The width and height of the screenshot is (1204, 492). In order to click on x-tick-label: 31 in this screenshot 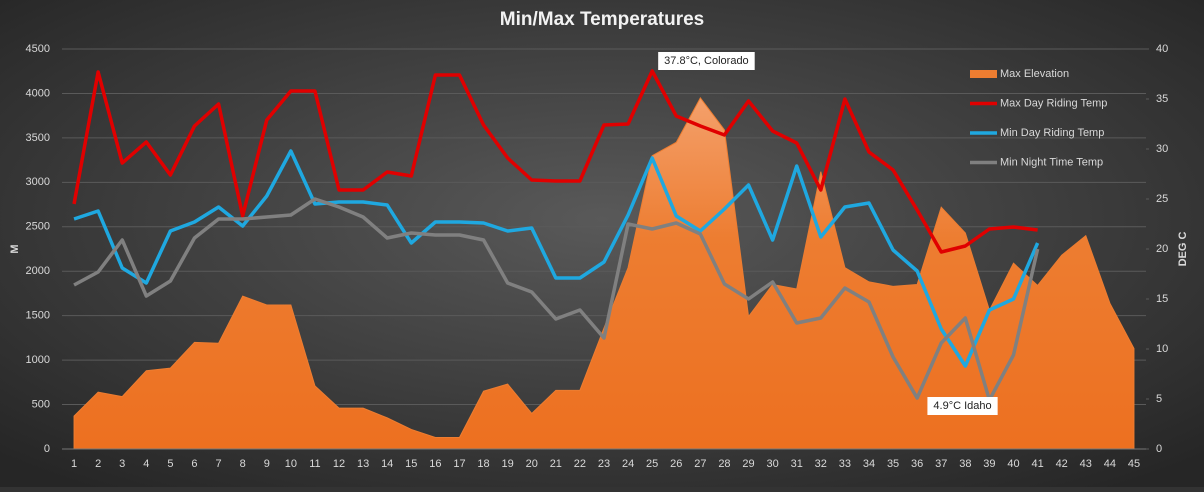, I will do `click(797, 464)`.